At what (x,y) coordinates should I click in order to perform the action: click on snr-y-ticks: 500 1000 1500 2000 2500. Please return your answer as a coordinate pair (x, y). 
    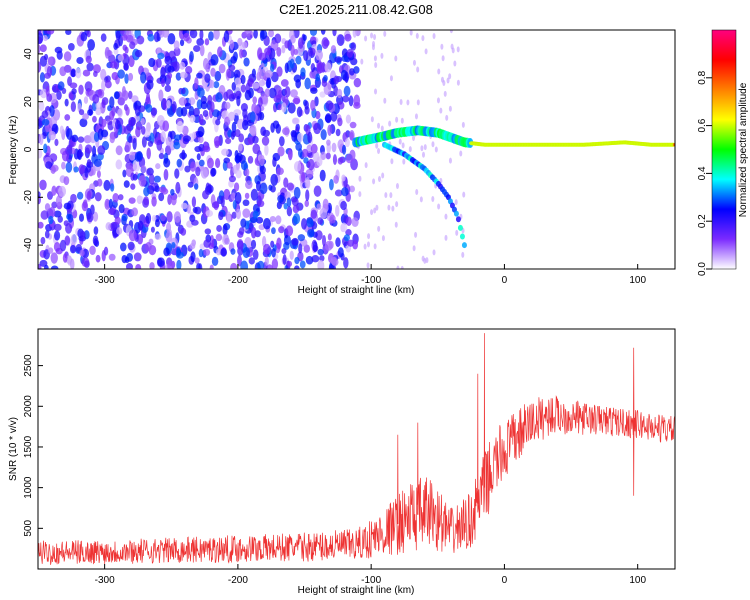
    Looking at the image, I should click on (33, 445).